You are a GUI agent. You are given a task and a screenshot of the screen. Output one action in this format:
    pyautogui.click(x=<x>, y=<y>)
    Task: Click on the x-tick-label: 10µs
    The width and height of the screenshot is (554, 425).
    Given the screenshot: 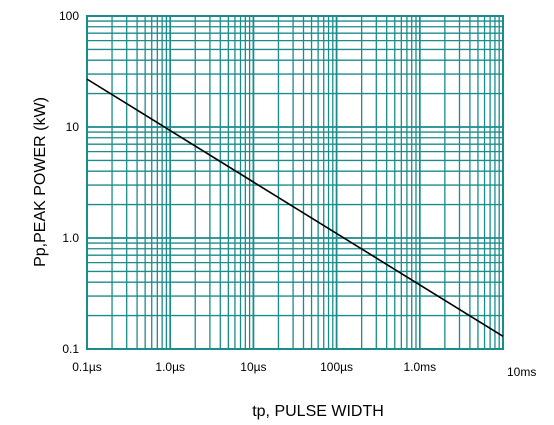 What is the action you would take?
    pyautogui.click(x=253, y=367)
    